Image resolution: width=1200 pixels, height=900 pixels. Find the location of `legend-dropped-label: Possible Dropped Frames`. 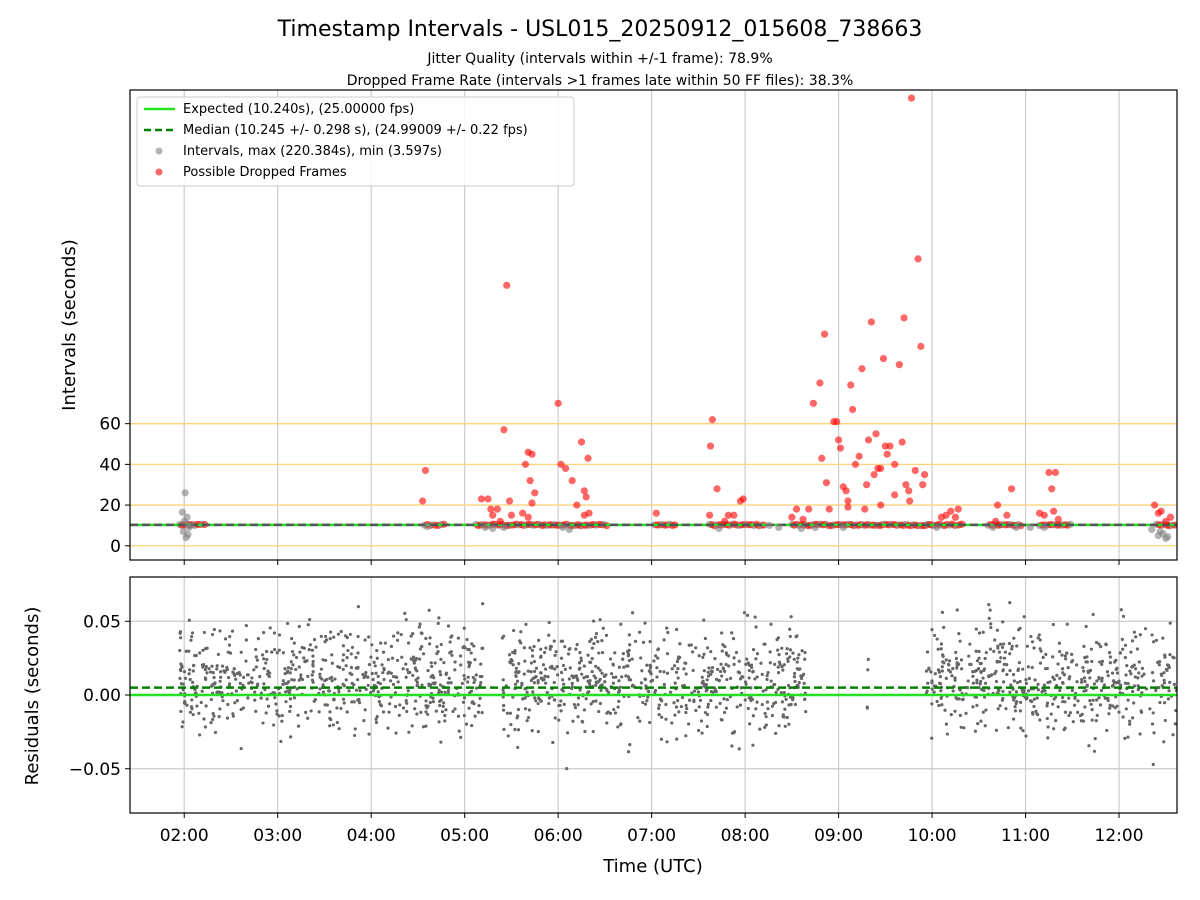

legend-dropped-label: Possible Dropped Frames is located at coordinates (265, 172).